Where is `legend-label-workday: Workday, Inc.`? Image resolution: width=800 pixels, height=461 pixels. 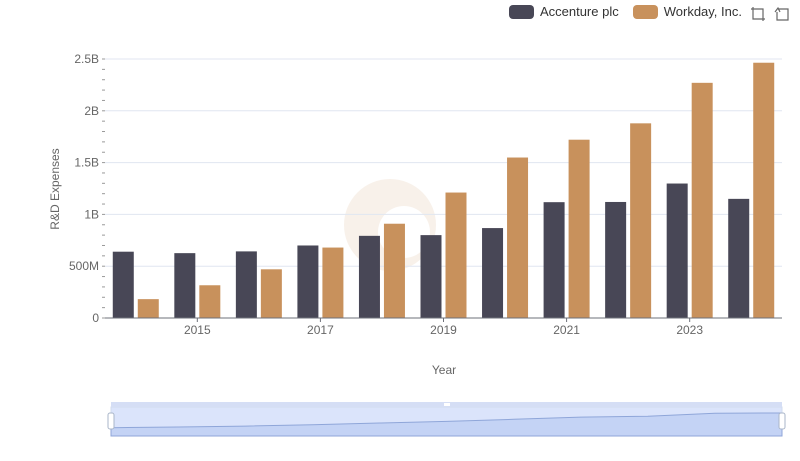 legend-label-workday: Workday, Inc. is located at coordinates (702, 11).